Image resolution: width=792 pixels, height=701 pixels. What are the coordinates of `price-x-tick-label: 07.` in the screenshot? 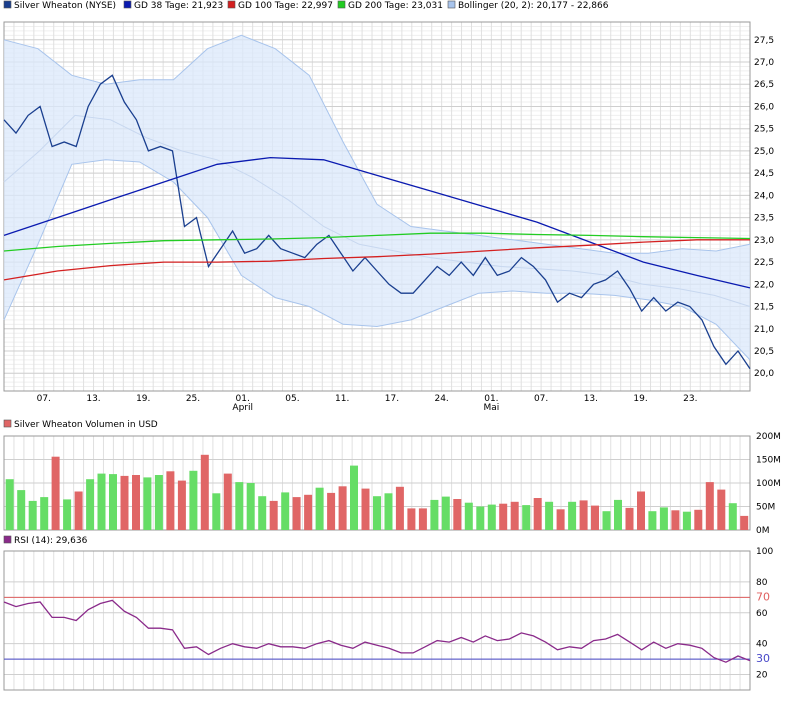 It's located at (541, 399).